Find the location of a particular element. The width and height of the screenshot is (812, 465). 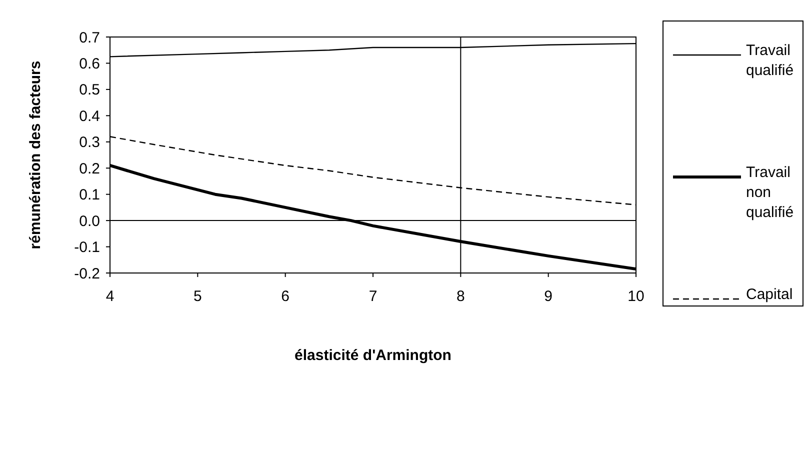

y-tick-label: 0.3 is located at coordinates (89, 143).